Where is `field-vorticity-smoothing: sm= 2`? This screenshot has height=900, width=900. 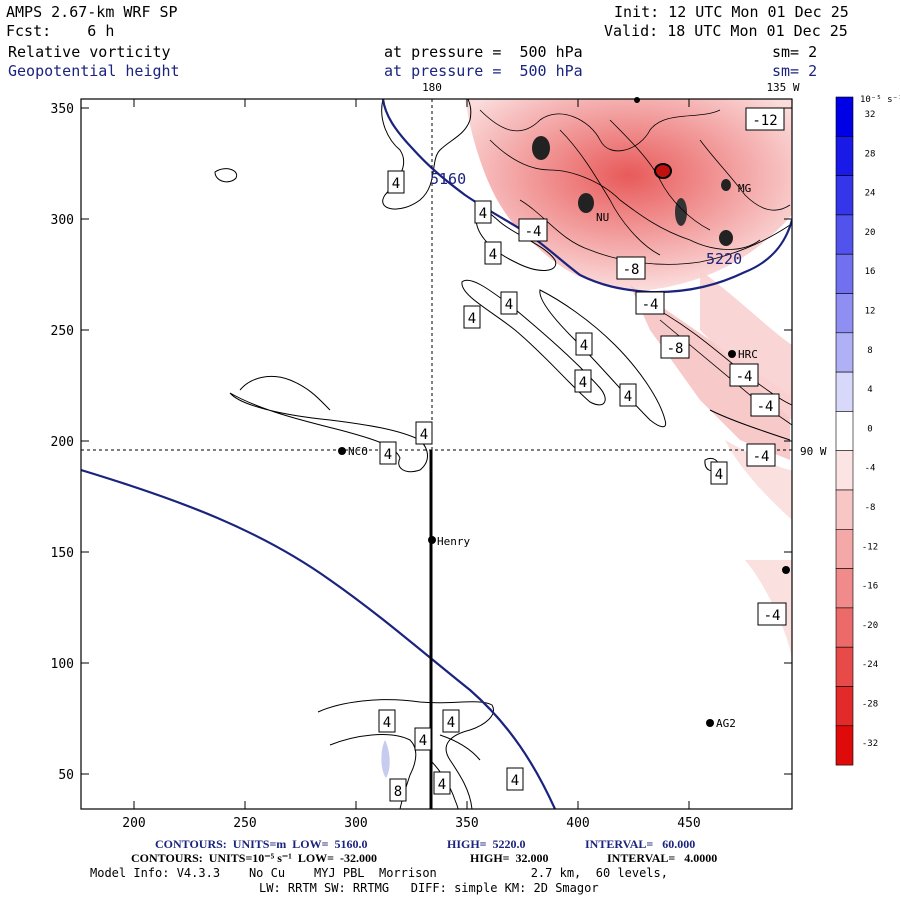
field-vorticity-smoothing: sm= 2 is located at coordinates (795, 52).